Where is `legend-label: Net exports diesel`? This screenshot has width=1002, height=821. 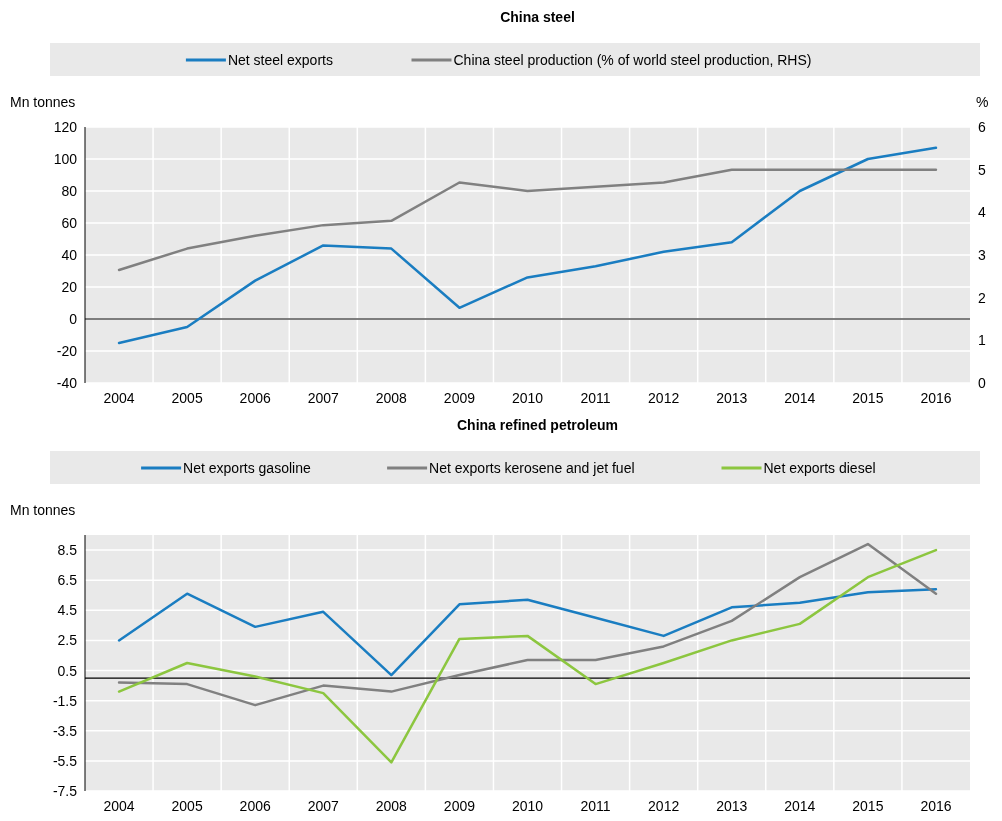
legend-label: Net exports diesel is located at coordinates (819, 468).